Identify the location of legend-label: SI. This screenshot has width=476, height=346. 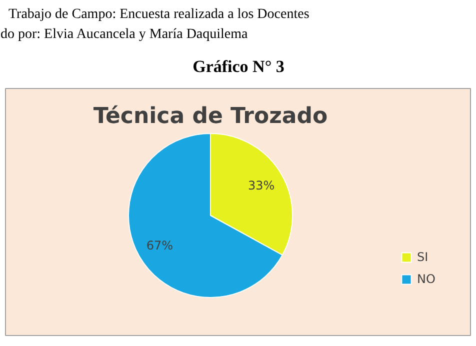
(423, 257).